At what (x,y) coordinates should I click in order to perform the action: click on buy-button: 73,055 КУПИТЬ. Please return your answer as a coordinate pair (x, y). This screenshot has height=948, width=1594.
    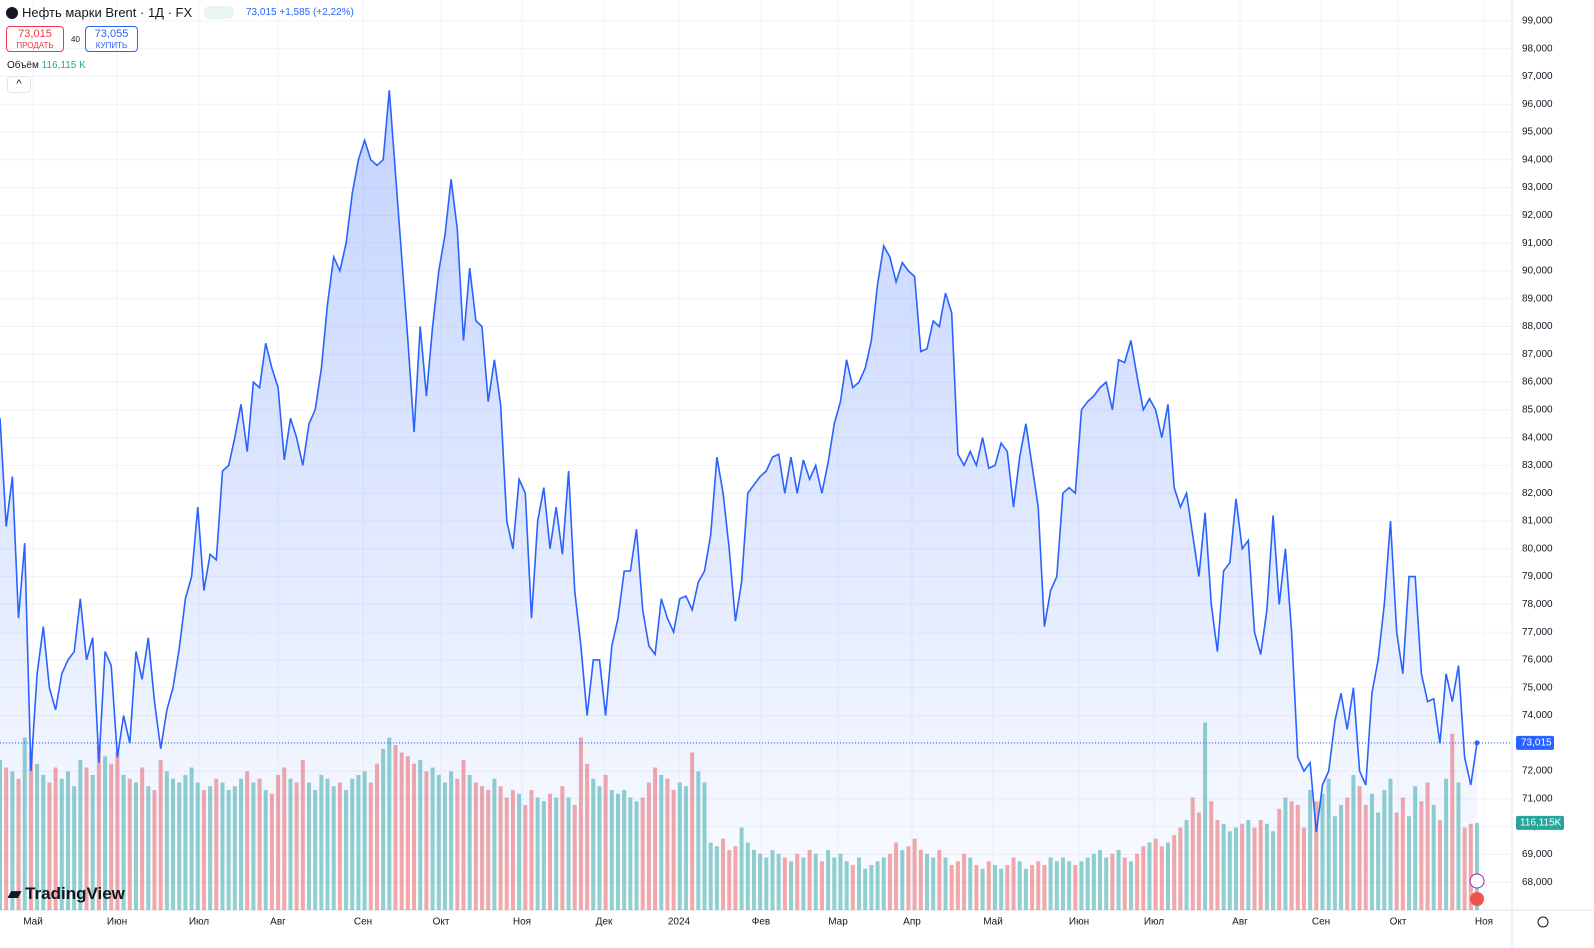
    Looking at the image, I should click on (111, 39).